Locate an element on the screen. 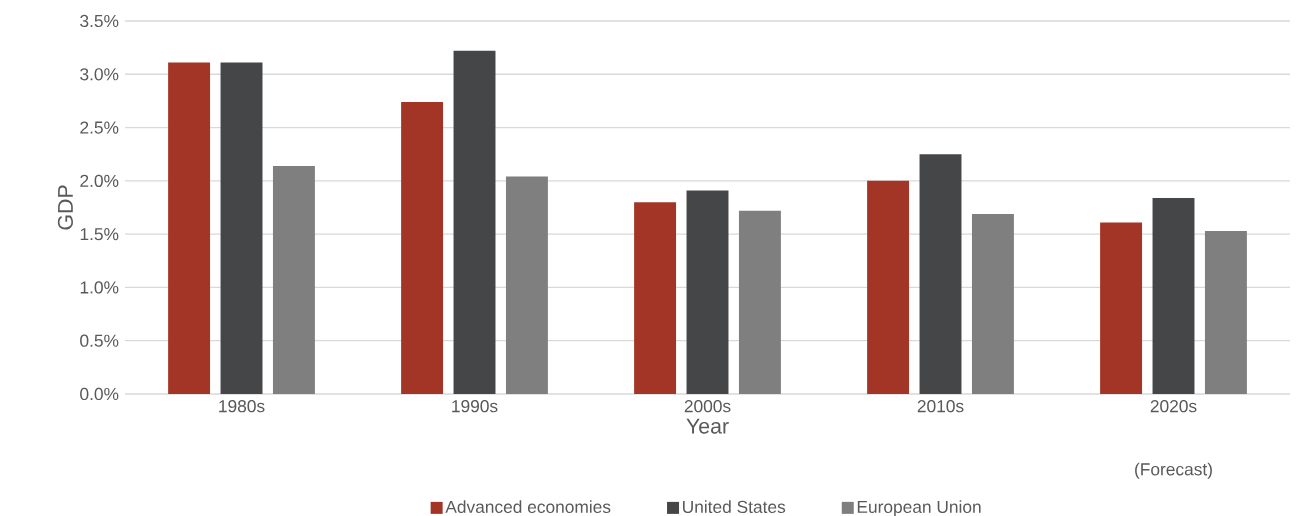  y-tick-label: 0.0% is located at coordinates (99, 394).